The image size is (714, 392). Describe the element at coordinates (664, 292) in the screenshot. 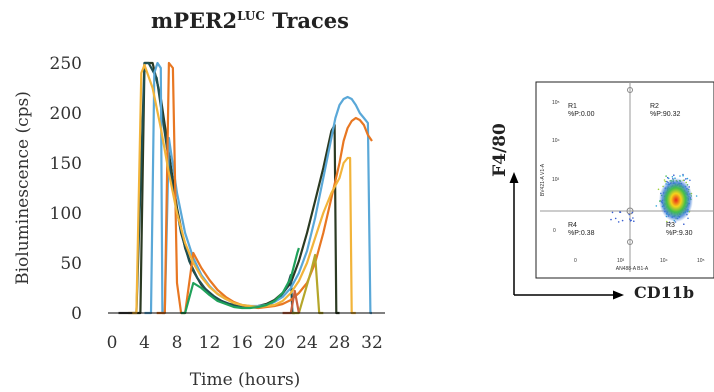

I see `flow-x-axis-label: CD11b` at that location.